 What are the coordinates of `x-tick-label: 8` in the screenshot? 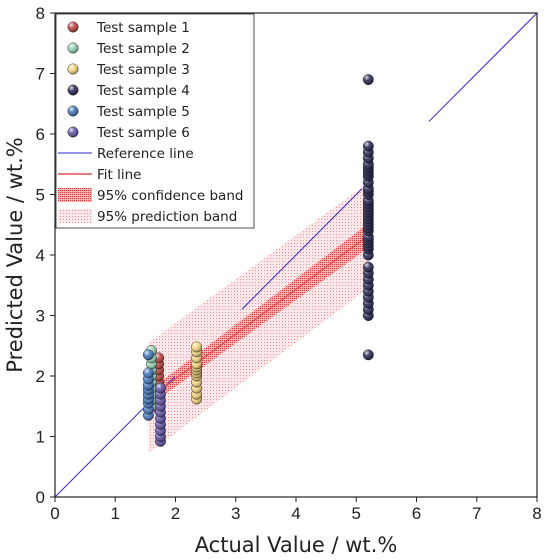 It's located at (536, 513).